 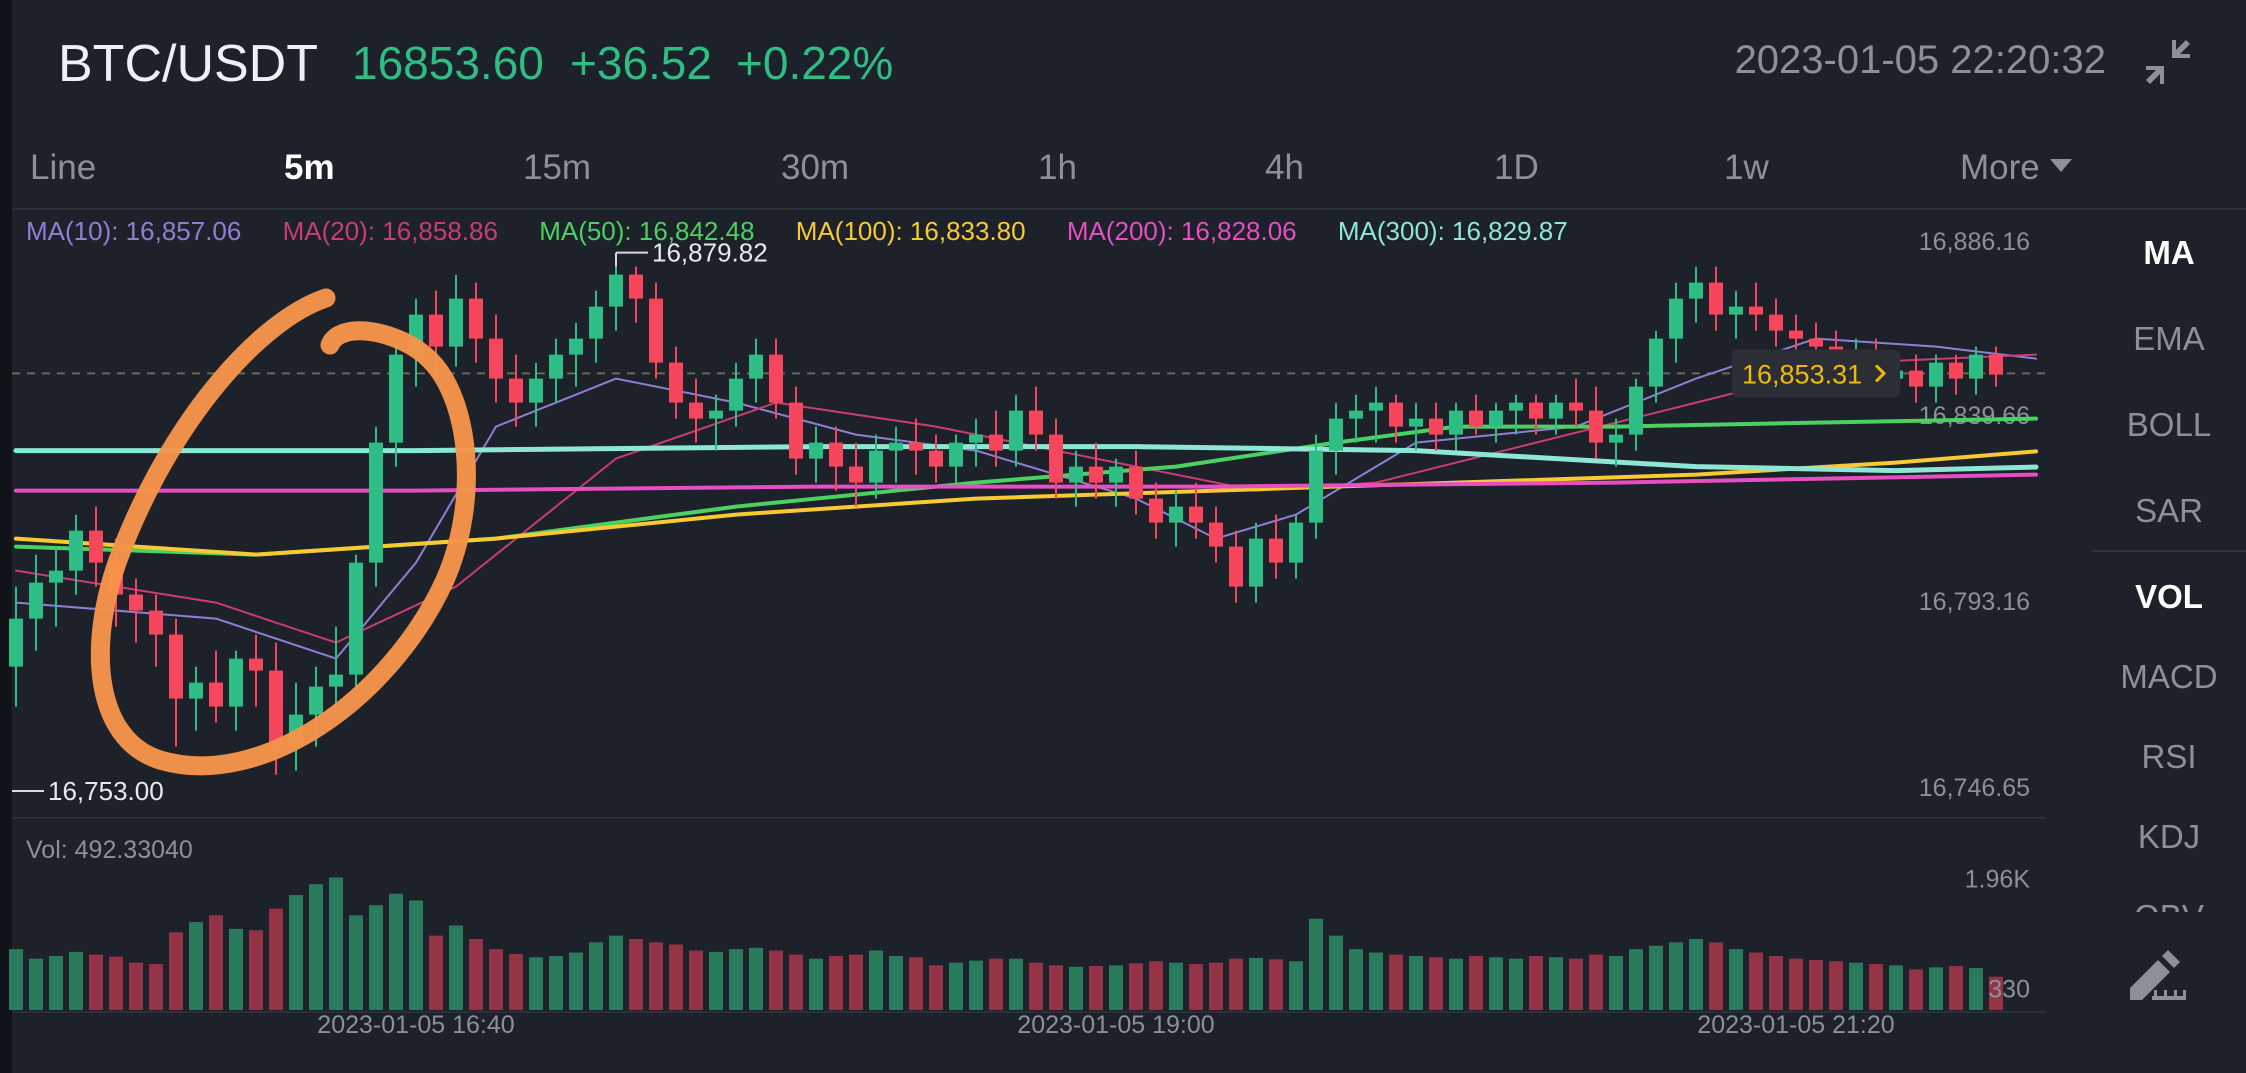 What do you see at coordinates (1998, 879) in the screenshot?
I see `volume-tick-label: 1.96K` at bounding box center [1998, 879].